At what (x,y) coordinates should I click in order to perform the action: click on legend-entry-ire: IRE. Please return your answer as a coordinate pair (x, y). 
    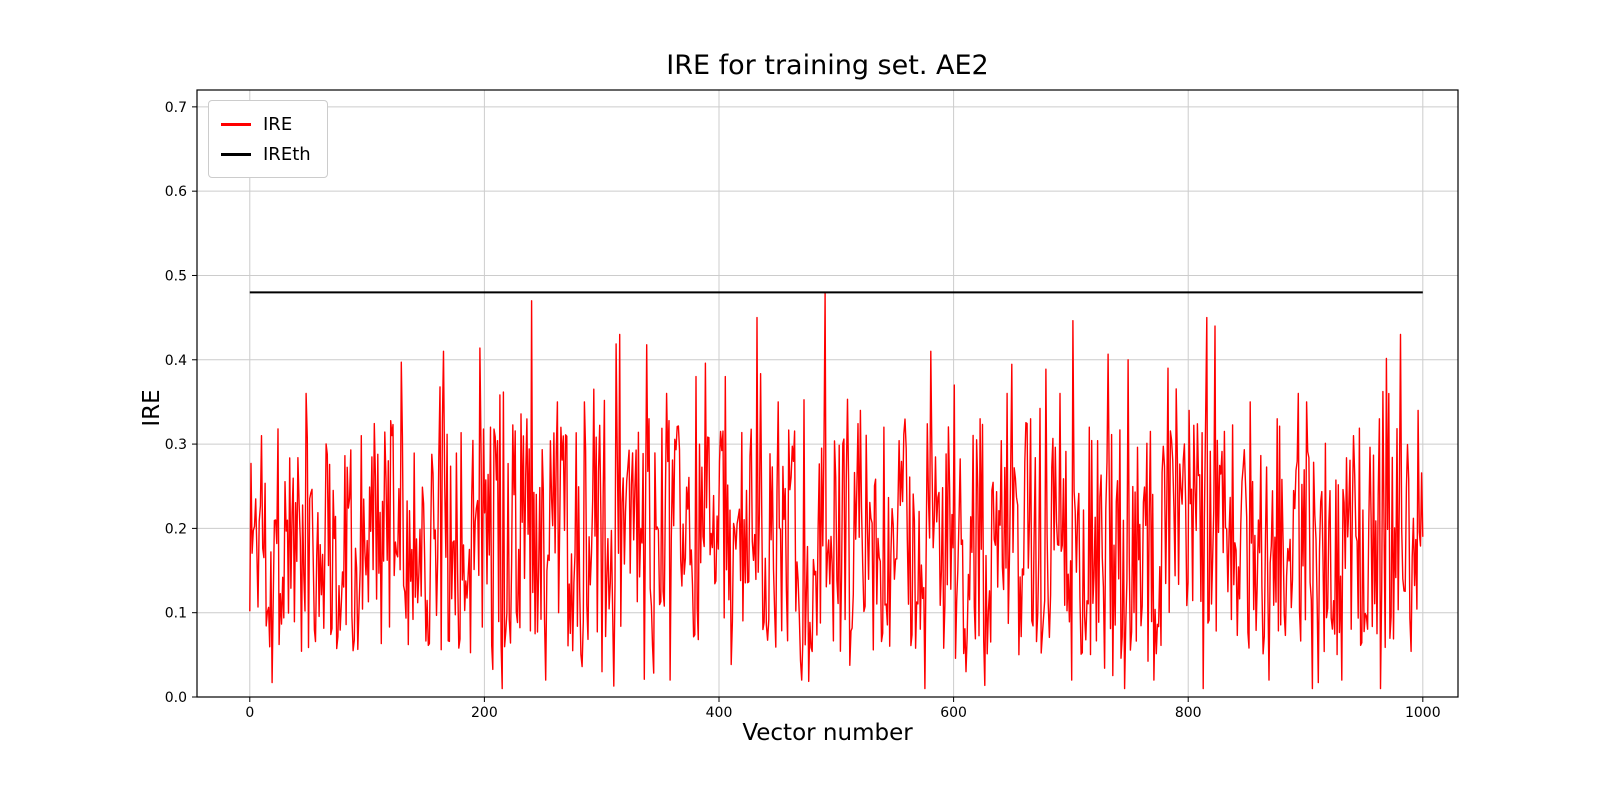
    Looking at the image, I should click on (266, 124).